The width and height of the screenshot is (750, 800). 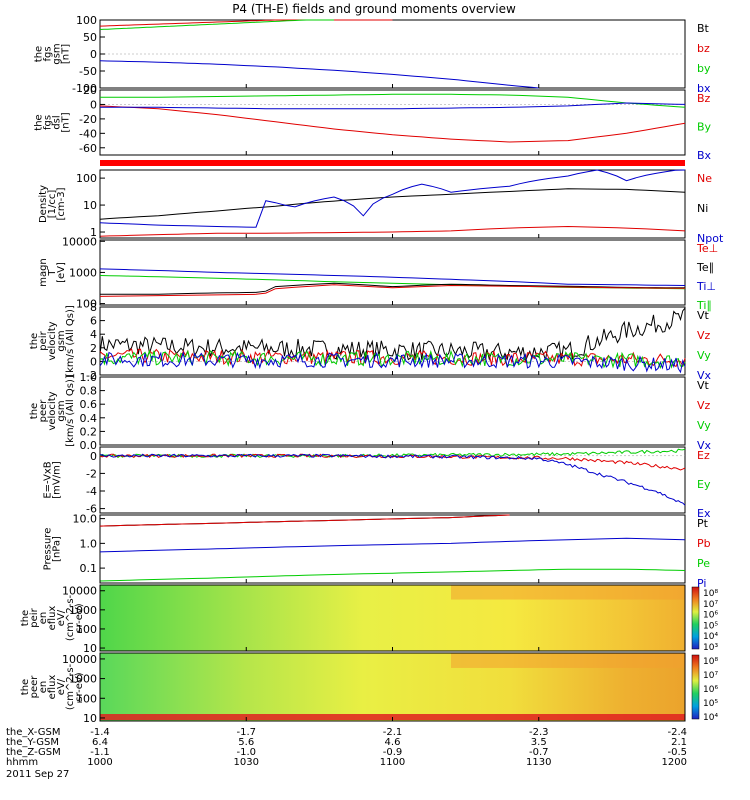 What do you see at coordinates (61, 686) in the screenshot?
I see `ylabel-line: eV/` at bounding box center [61, 686].